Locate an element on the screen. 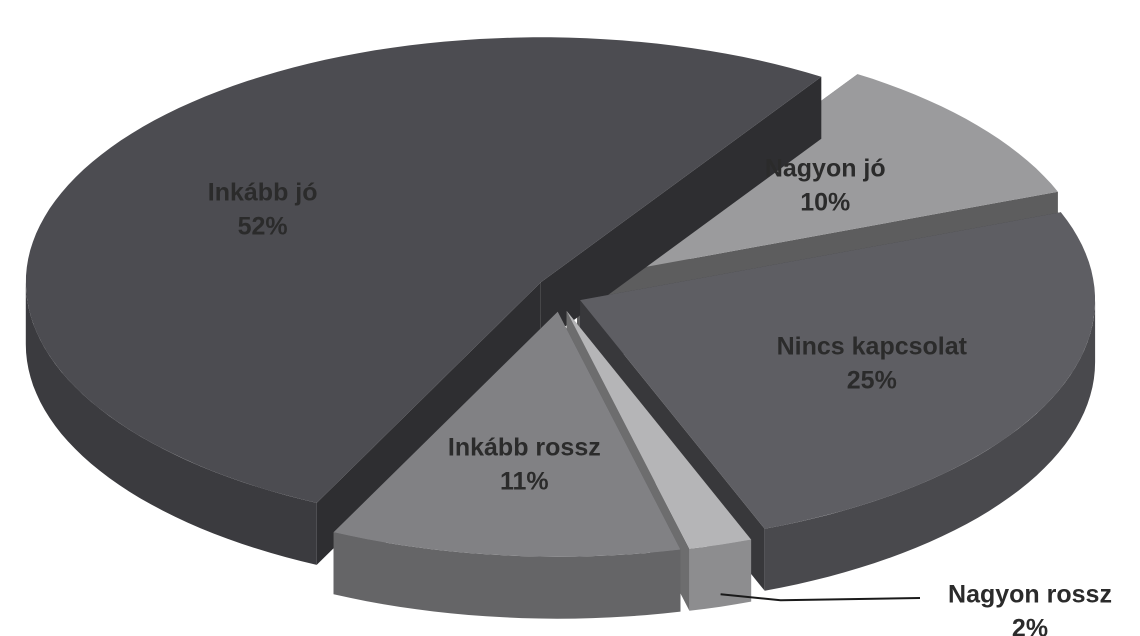  slice-cut-face is located at coordinates (681, 210).